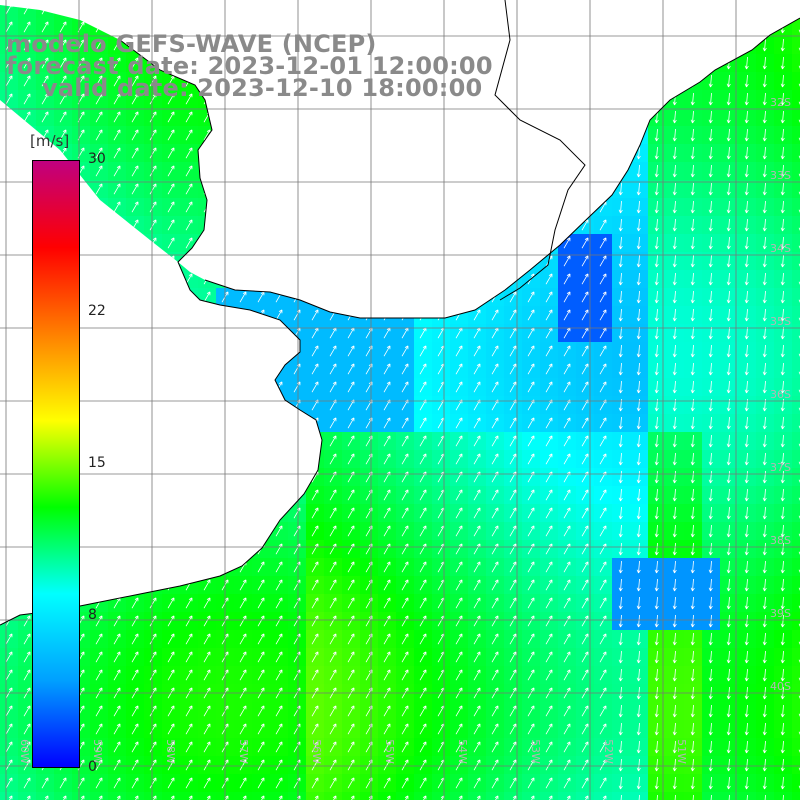 This screenshot has height=800, width=800. I want to click on country-border, so click(540, 150).